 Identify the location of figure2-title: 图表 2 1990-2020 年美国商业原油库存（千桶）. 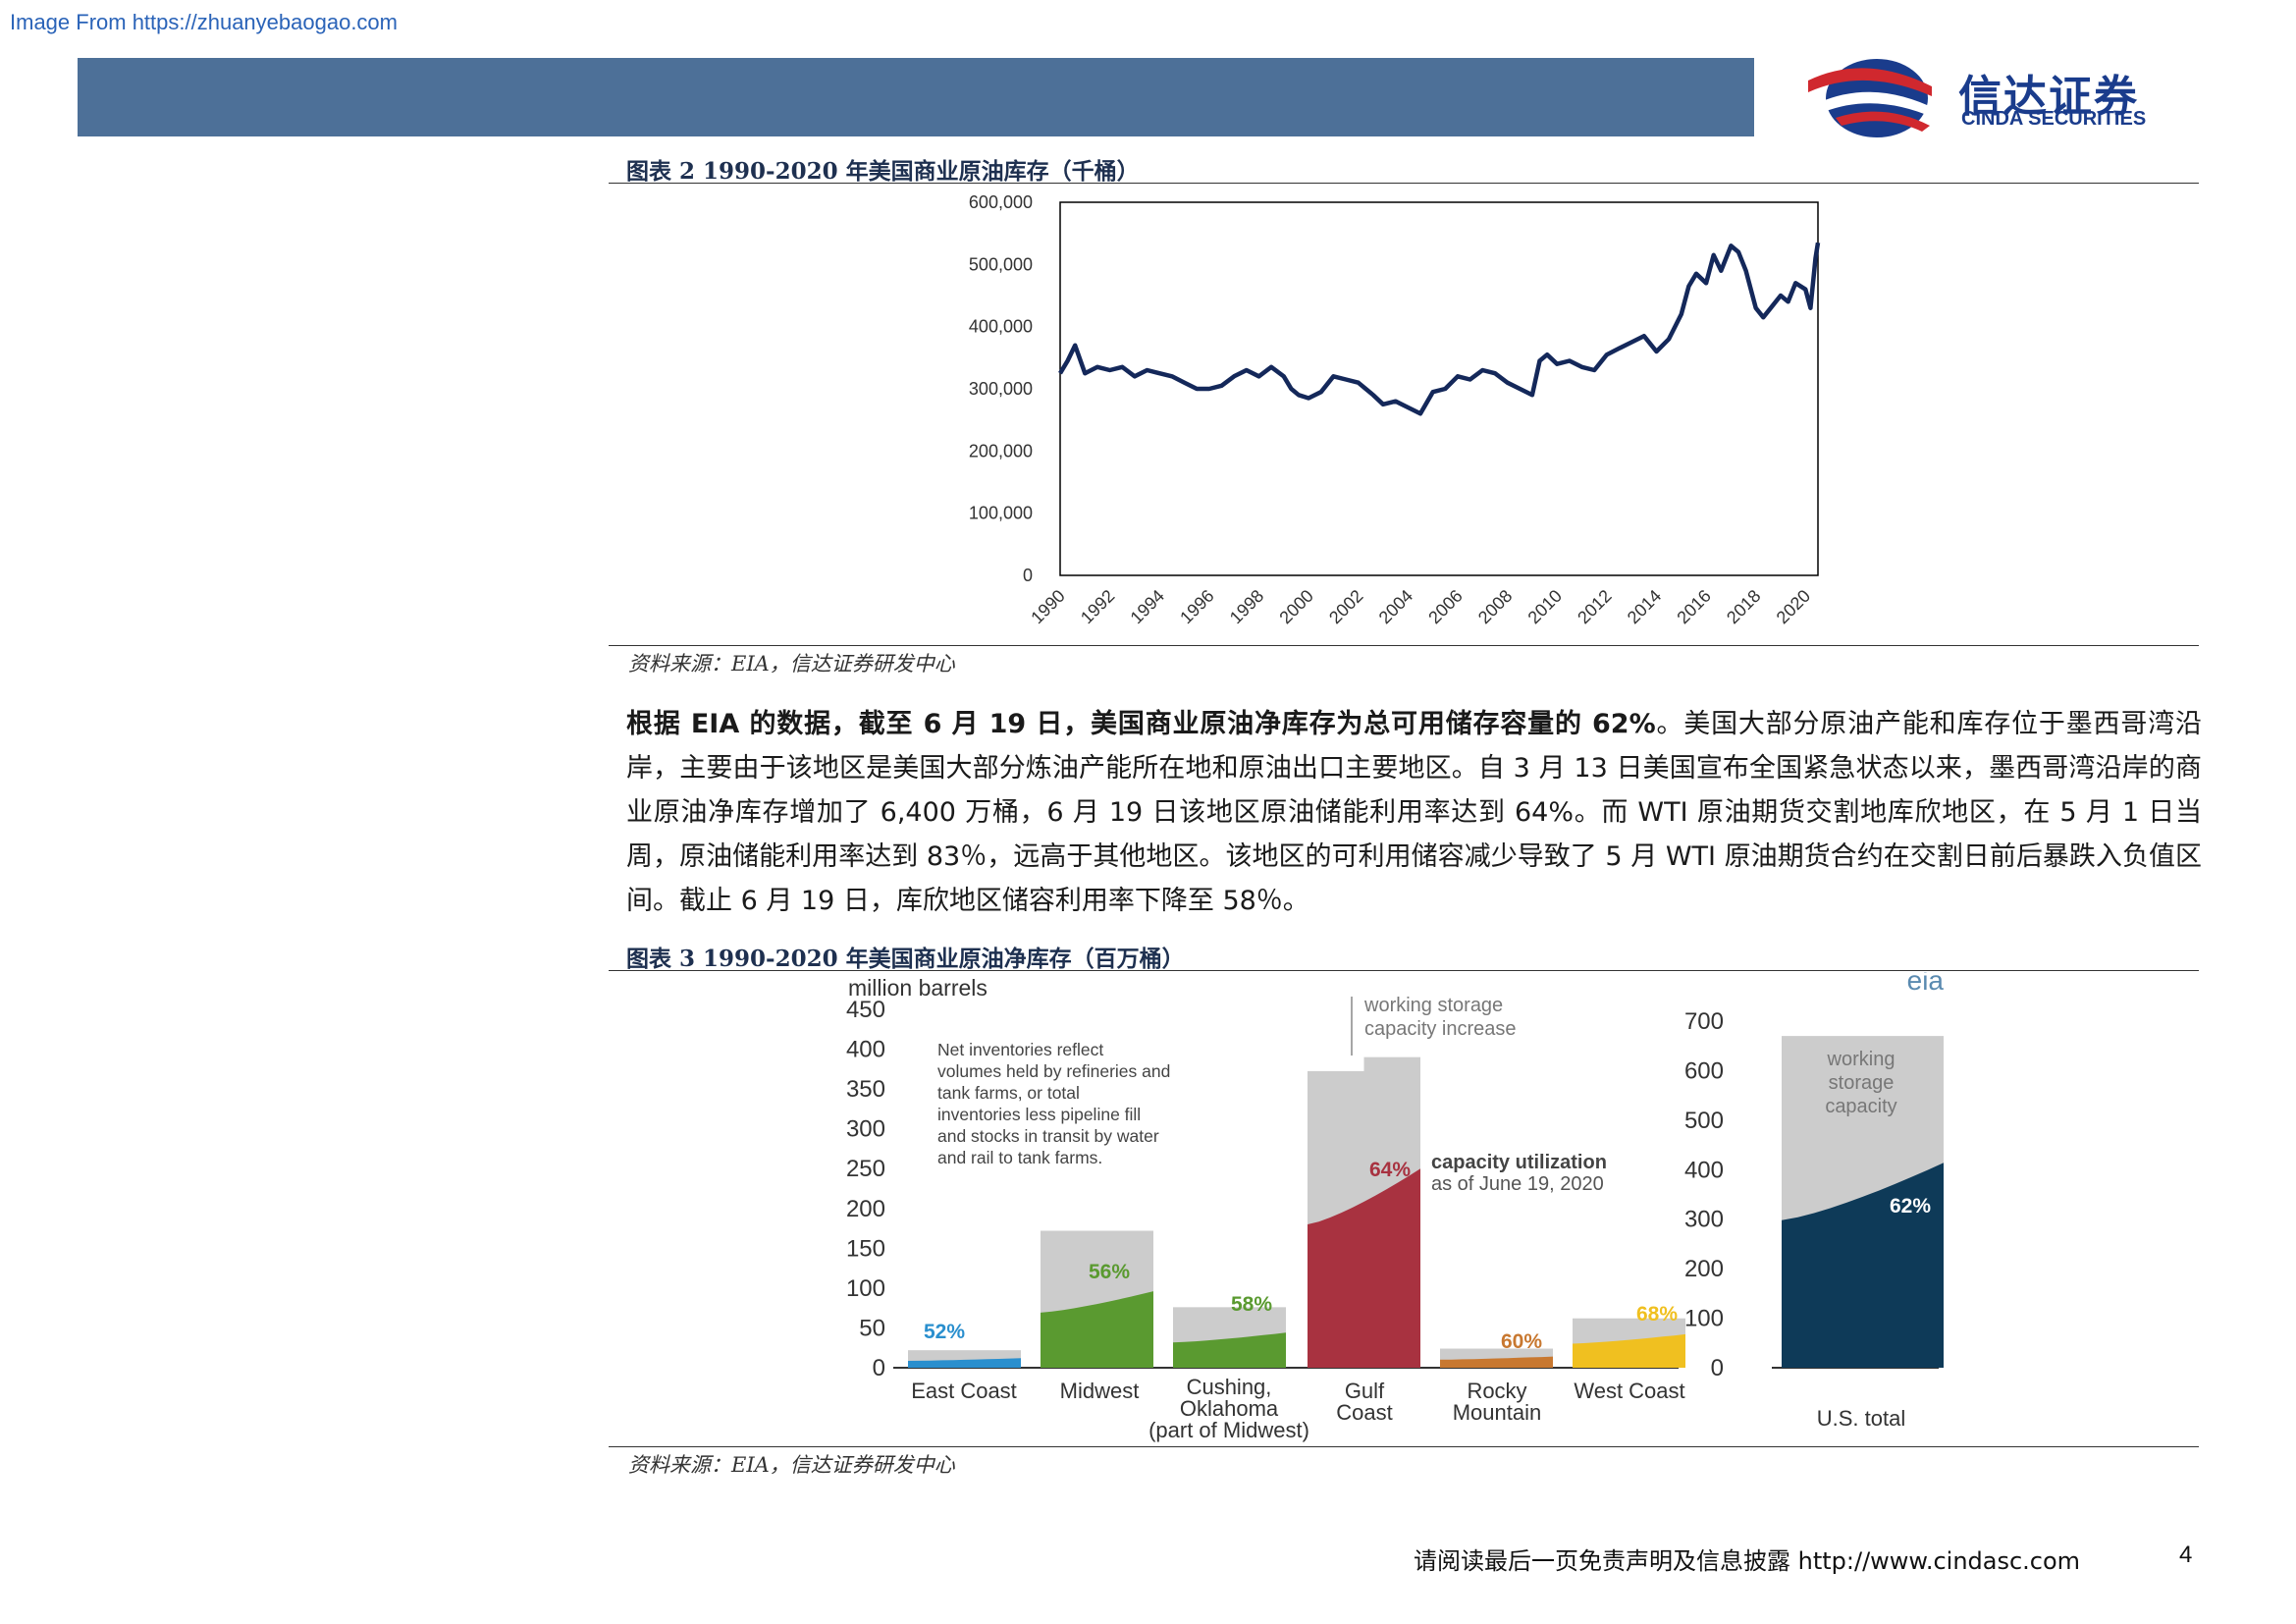
(883, 171).